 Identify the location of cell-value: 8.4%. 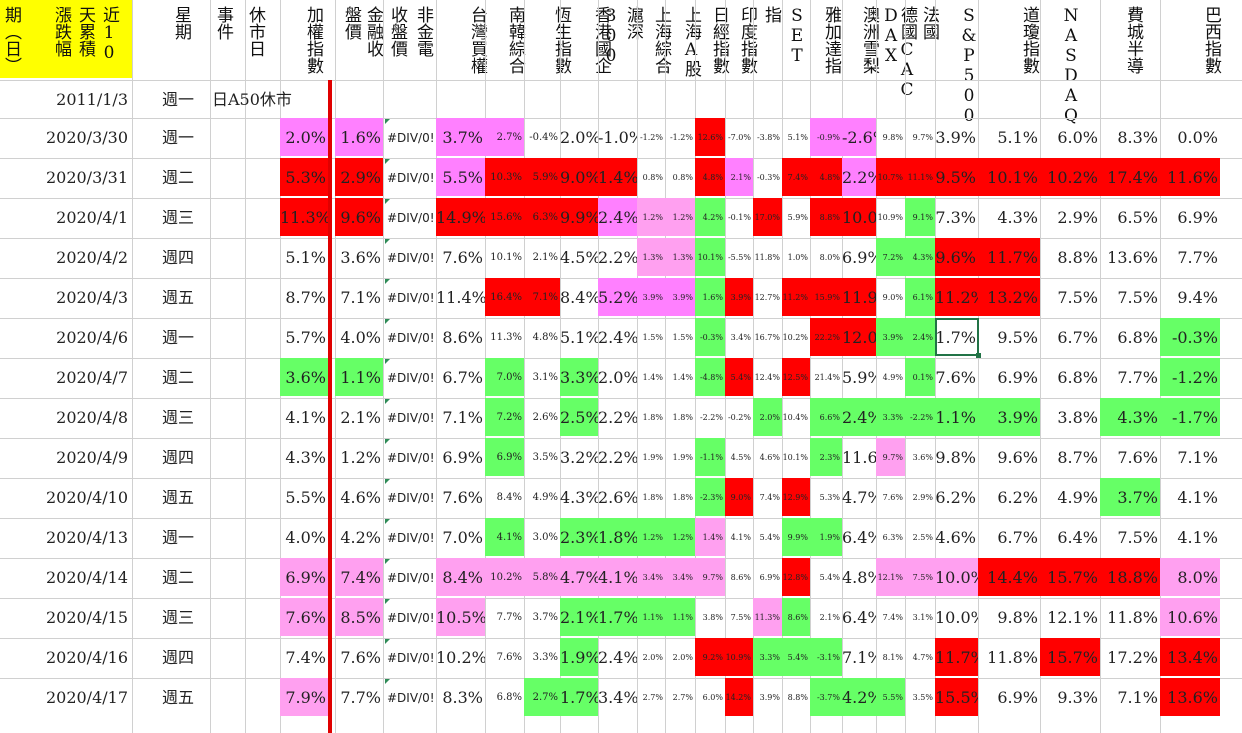
(579, 297).